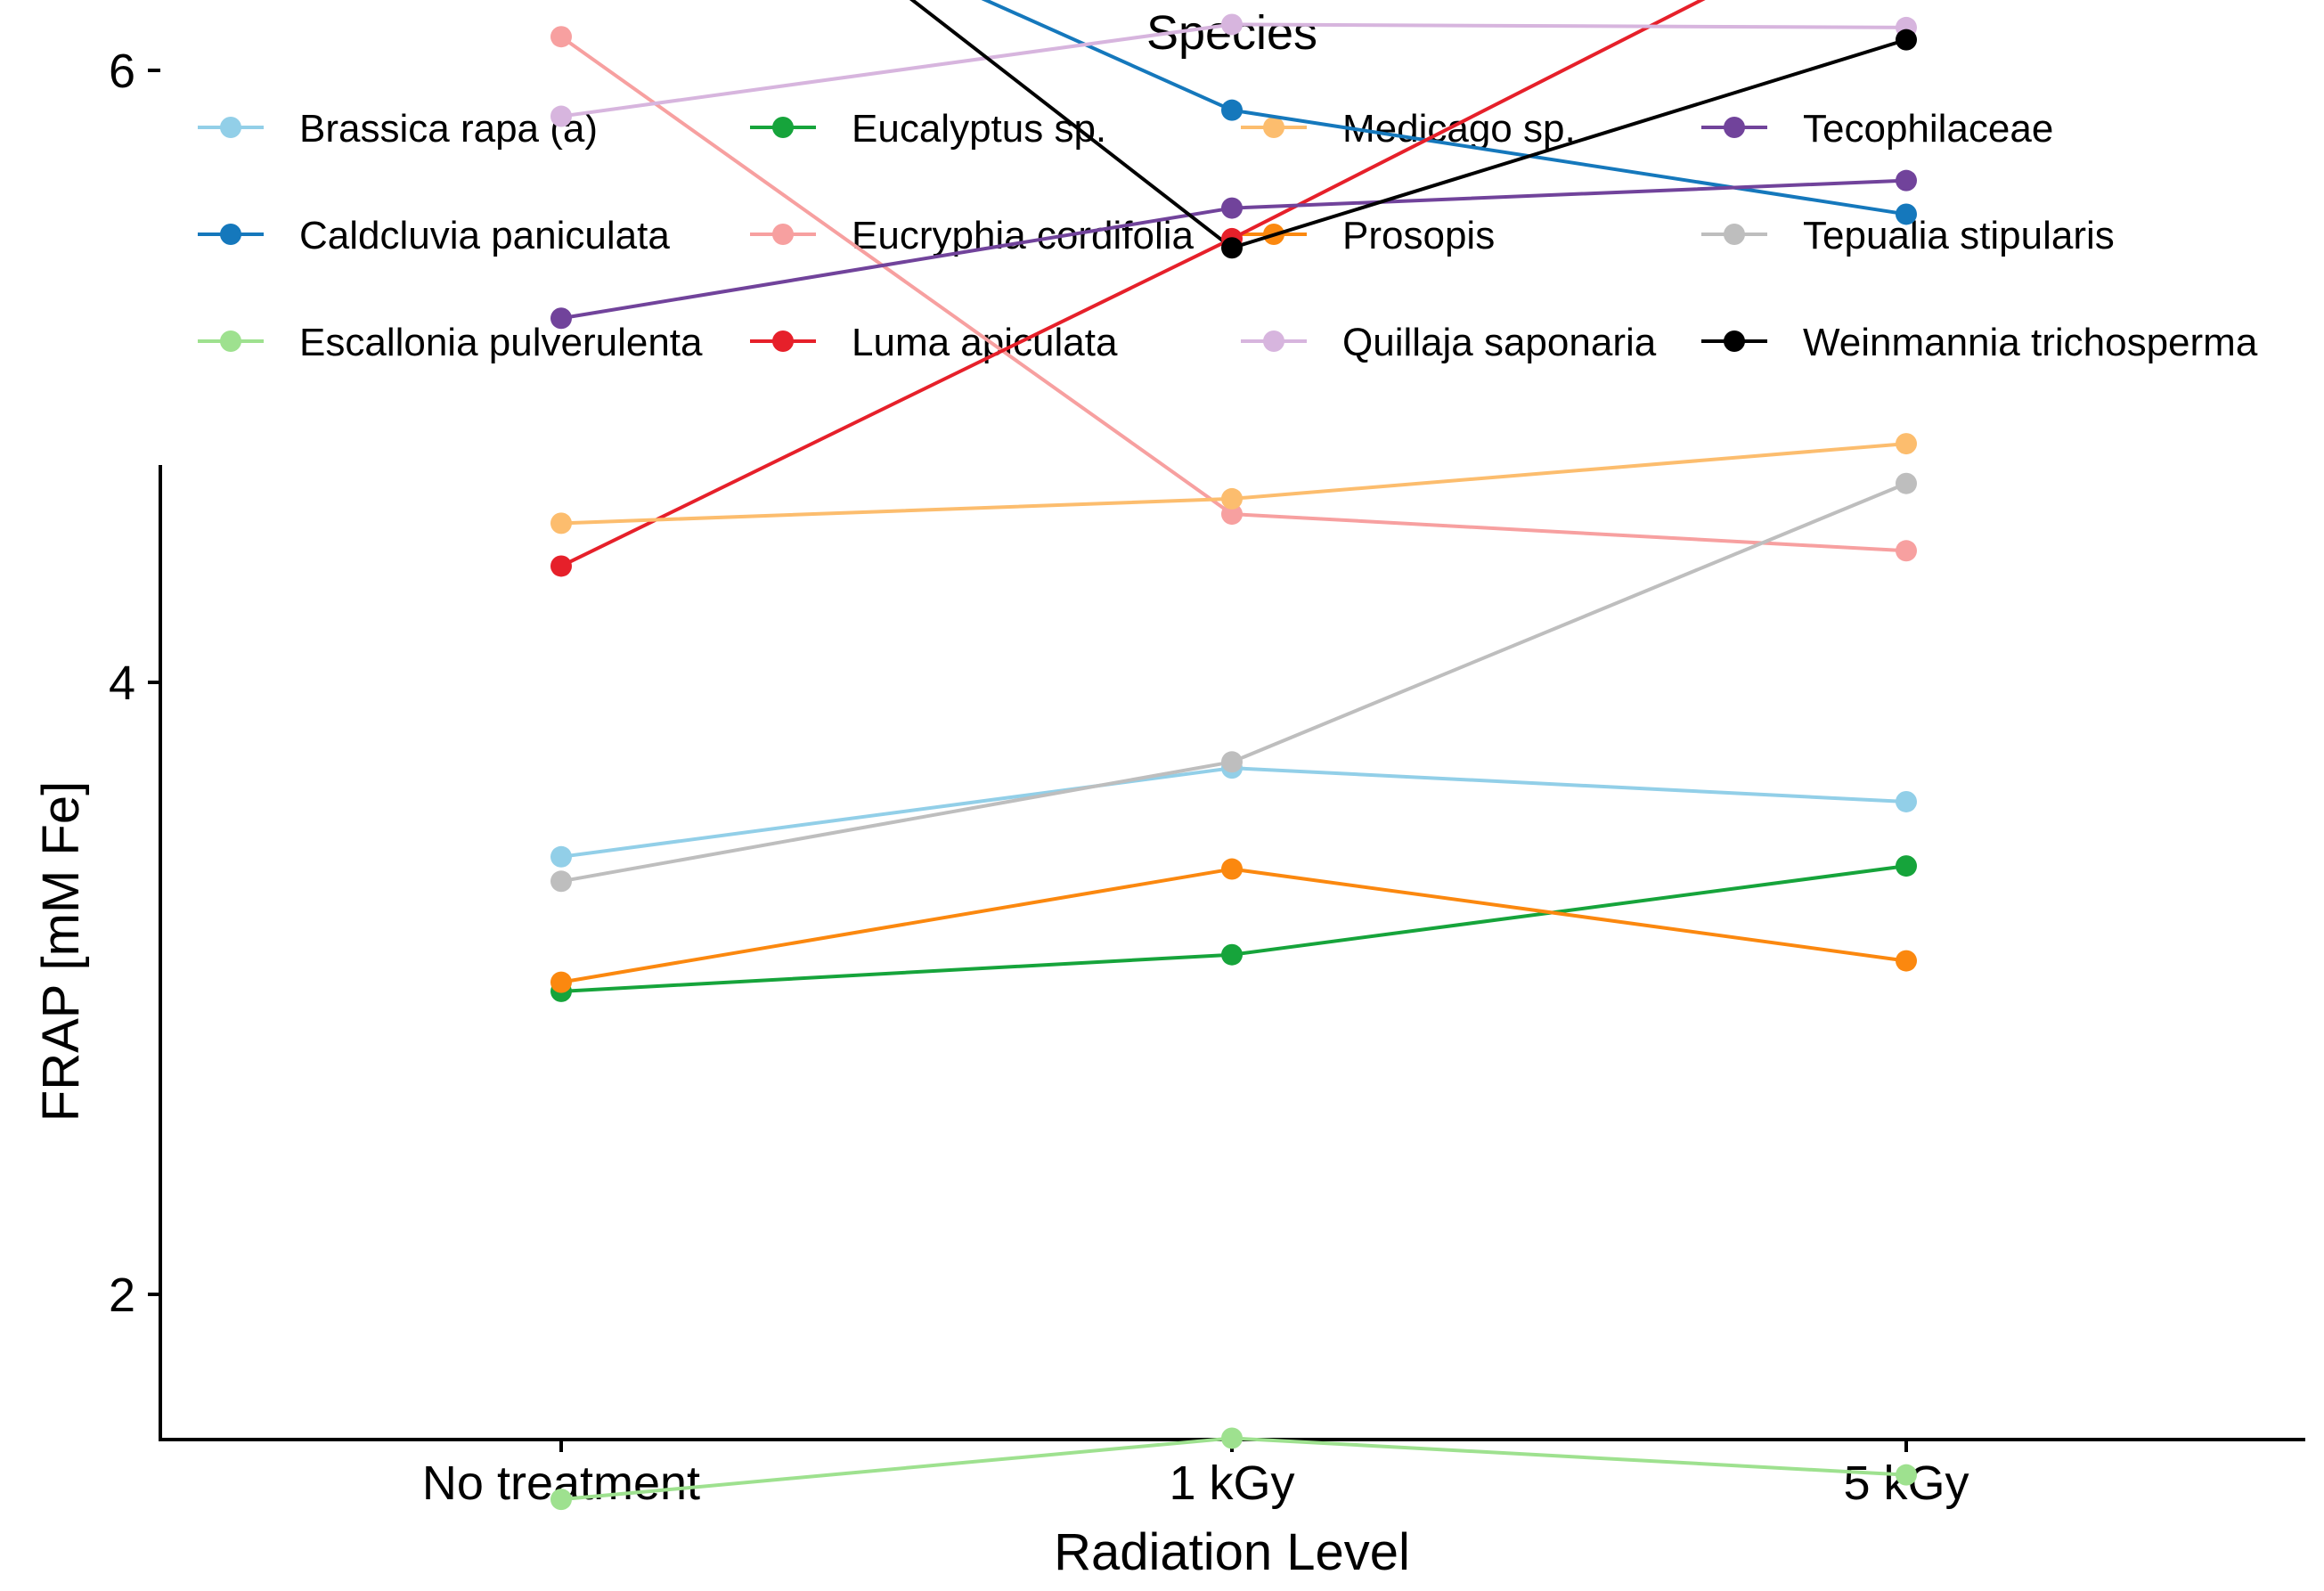 This screenshot has width=2324, height=1591. Describe the element at coordinates (1418, 235) in the screenshot. I see `legend-label: Prosopis` at that location.